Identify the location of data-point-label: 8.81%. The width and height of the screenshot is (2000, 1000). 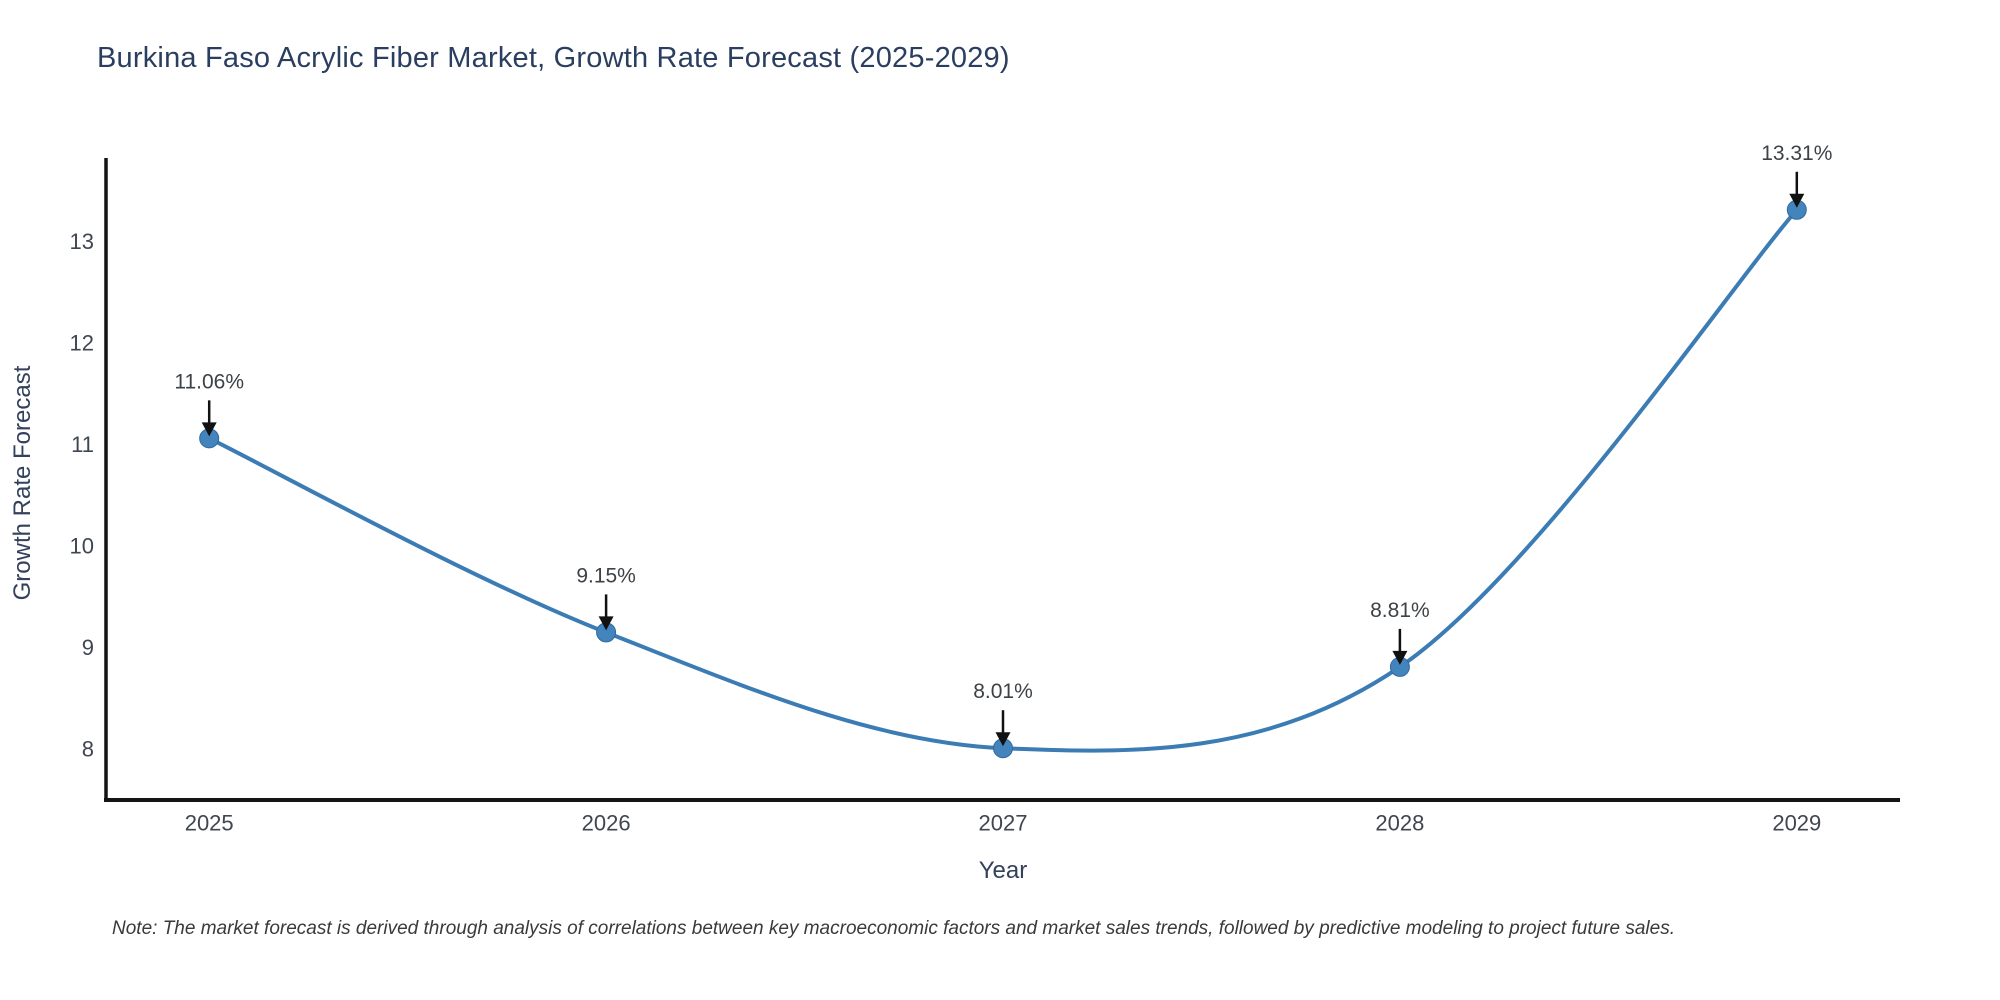
(1400, 610).